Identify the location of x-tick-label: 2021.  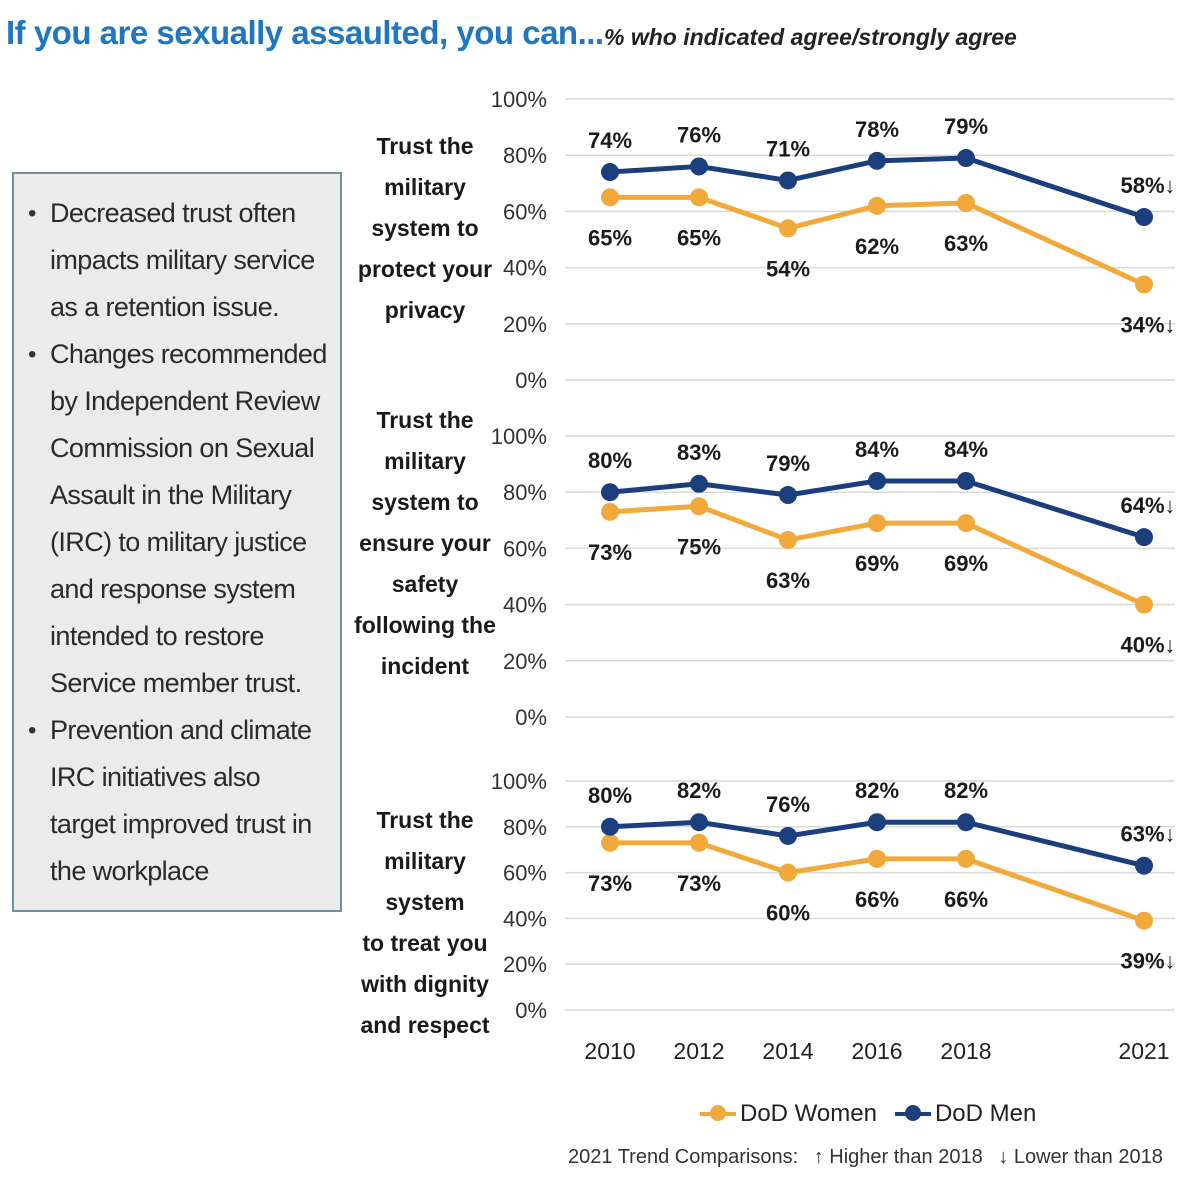
(1143, 1051).